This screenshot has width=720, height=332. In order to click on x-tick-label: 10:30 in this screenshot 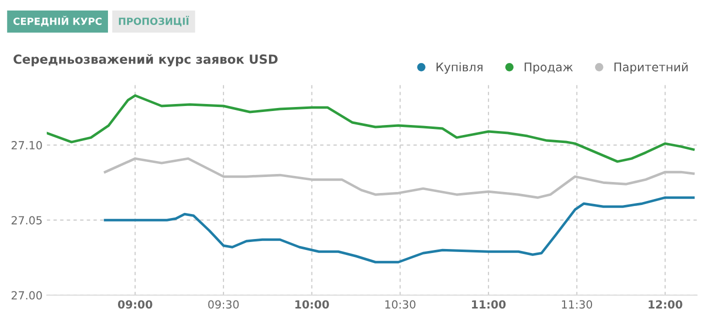, I will do `click(400, 304)`.